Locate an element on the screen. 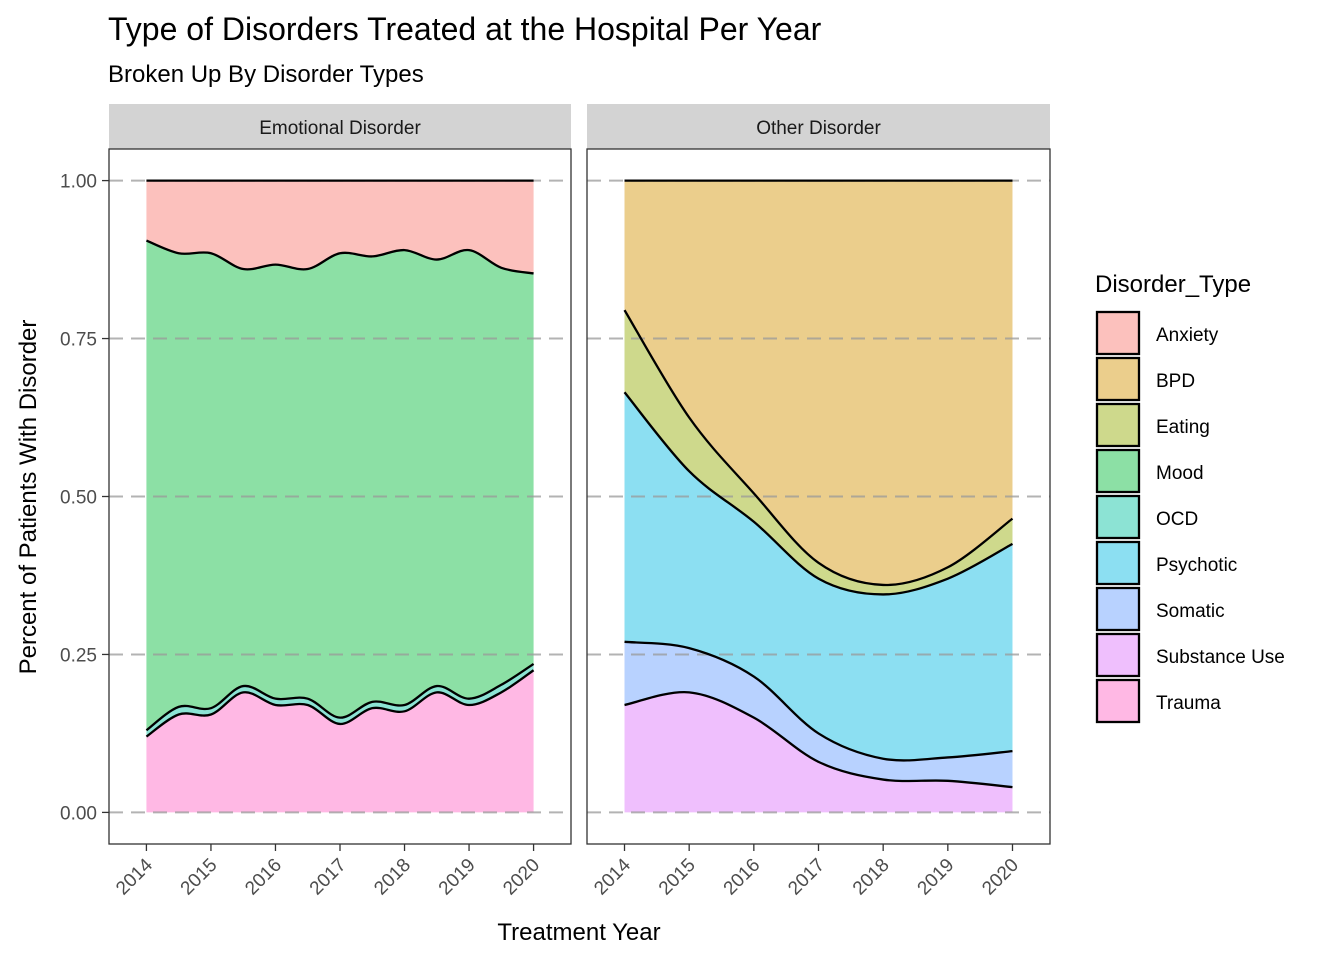 This screenshot has width=1344, height=960. y-tick-label: 0.00 is located at coordinates (78, 813).